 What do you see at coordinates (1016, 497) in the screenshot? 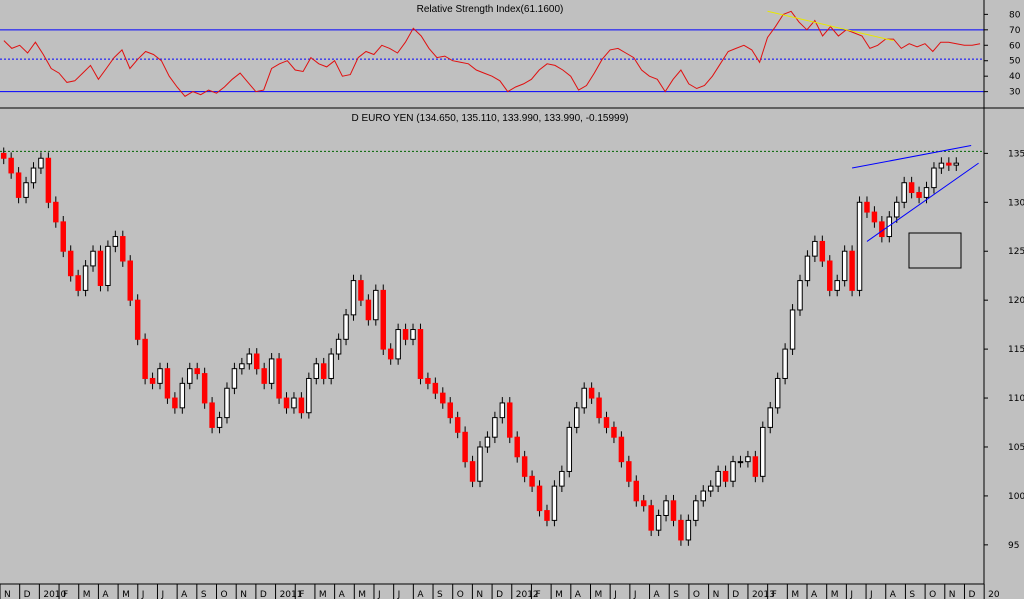
I see `price-ytick-label: 100` at bounding box center [1016, 497].